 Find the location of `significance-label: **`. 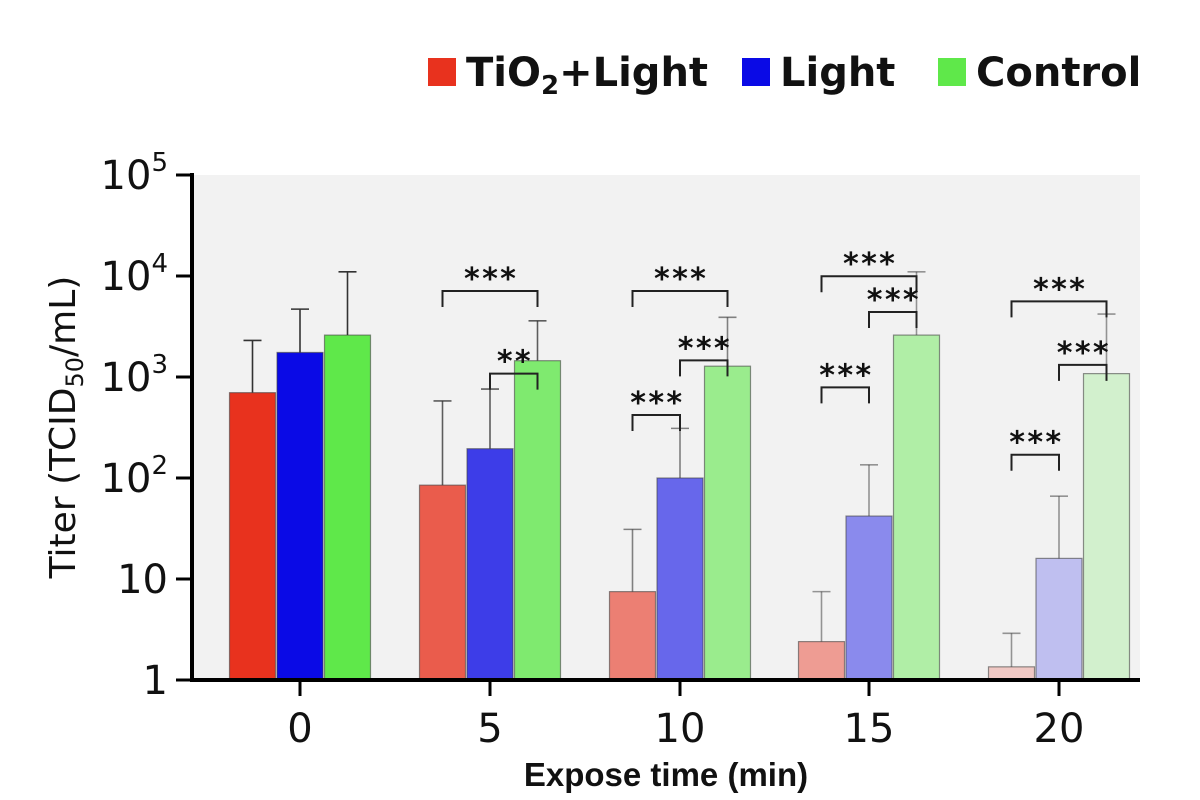

significance-label: ** is located at coordinates (514, 362).